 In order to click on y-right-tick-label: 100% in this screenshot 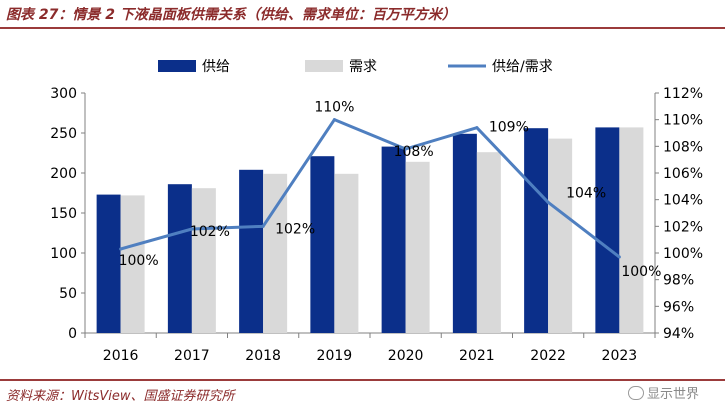, I will do `click(683, 254)`.